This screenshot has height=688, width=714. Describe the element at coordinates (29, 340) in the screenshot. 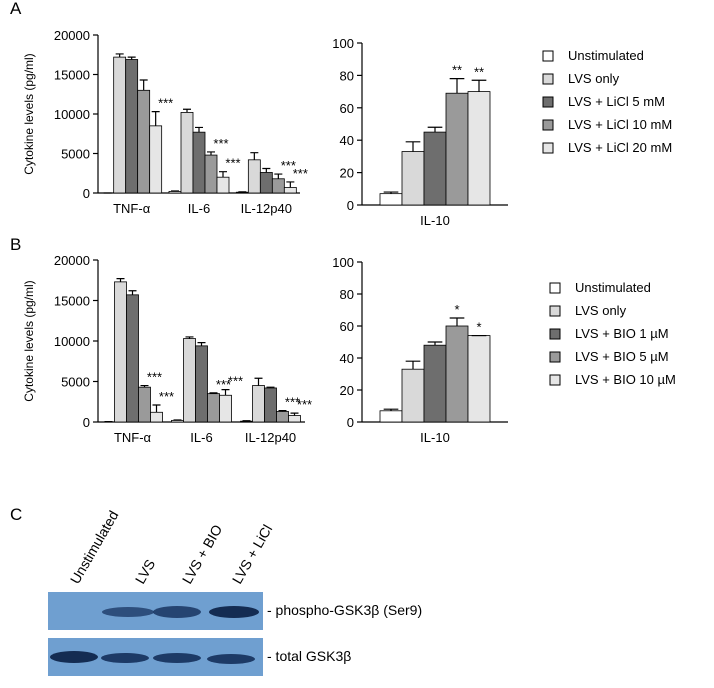

I see `y-axis-label: Cytokine levels (pg/ml)` at that location.